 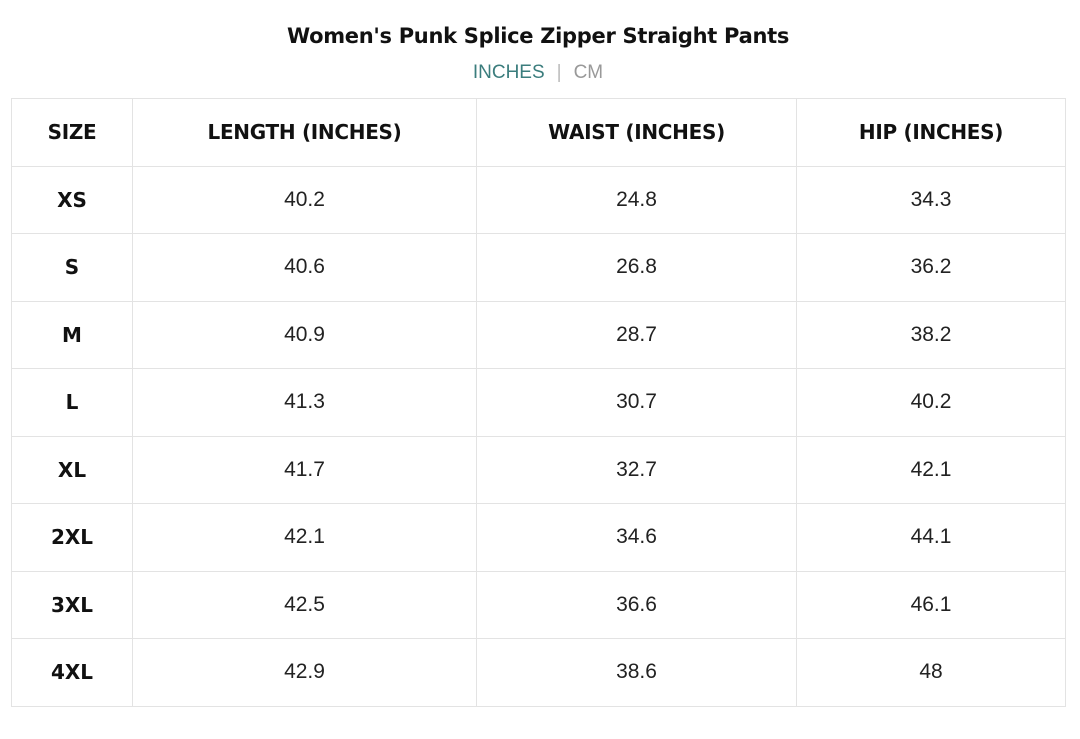 I want to click on size-cell: 2XL, so click(x=72, y=537).